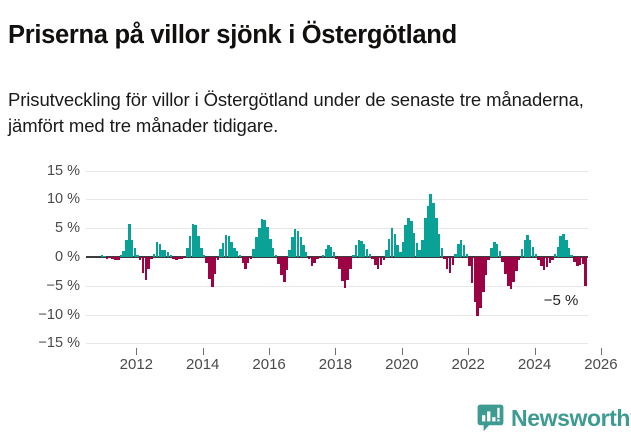  What do you see at coordinates (67, 257) in the screenshot?
I see `y-axis-tick-label: 0 %` at bounding box center [67, 257].